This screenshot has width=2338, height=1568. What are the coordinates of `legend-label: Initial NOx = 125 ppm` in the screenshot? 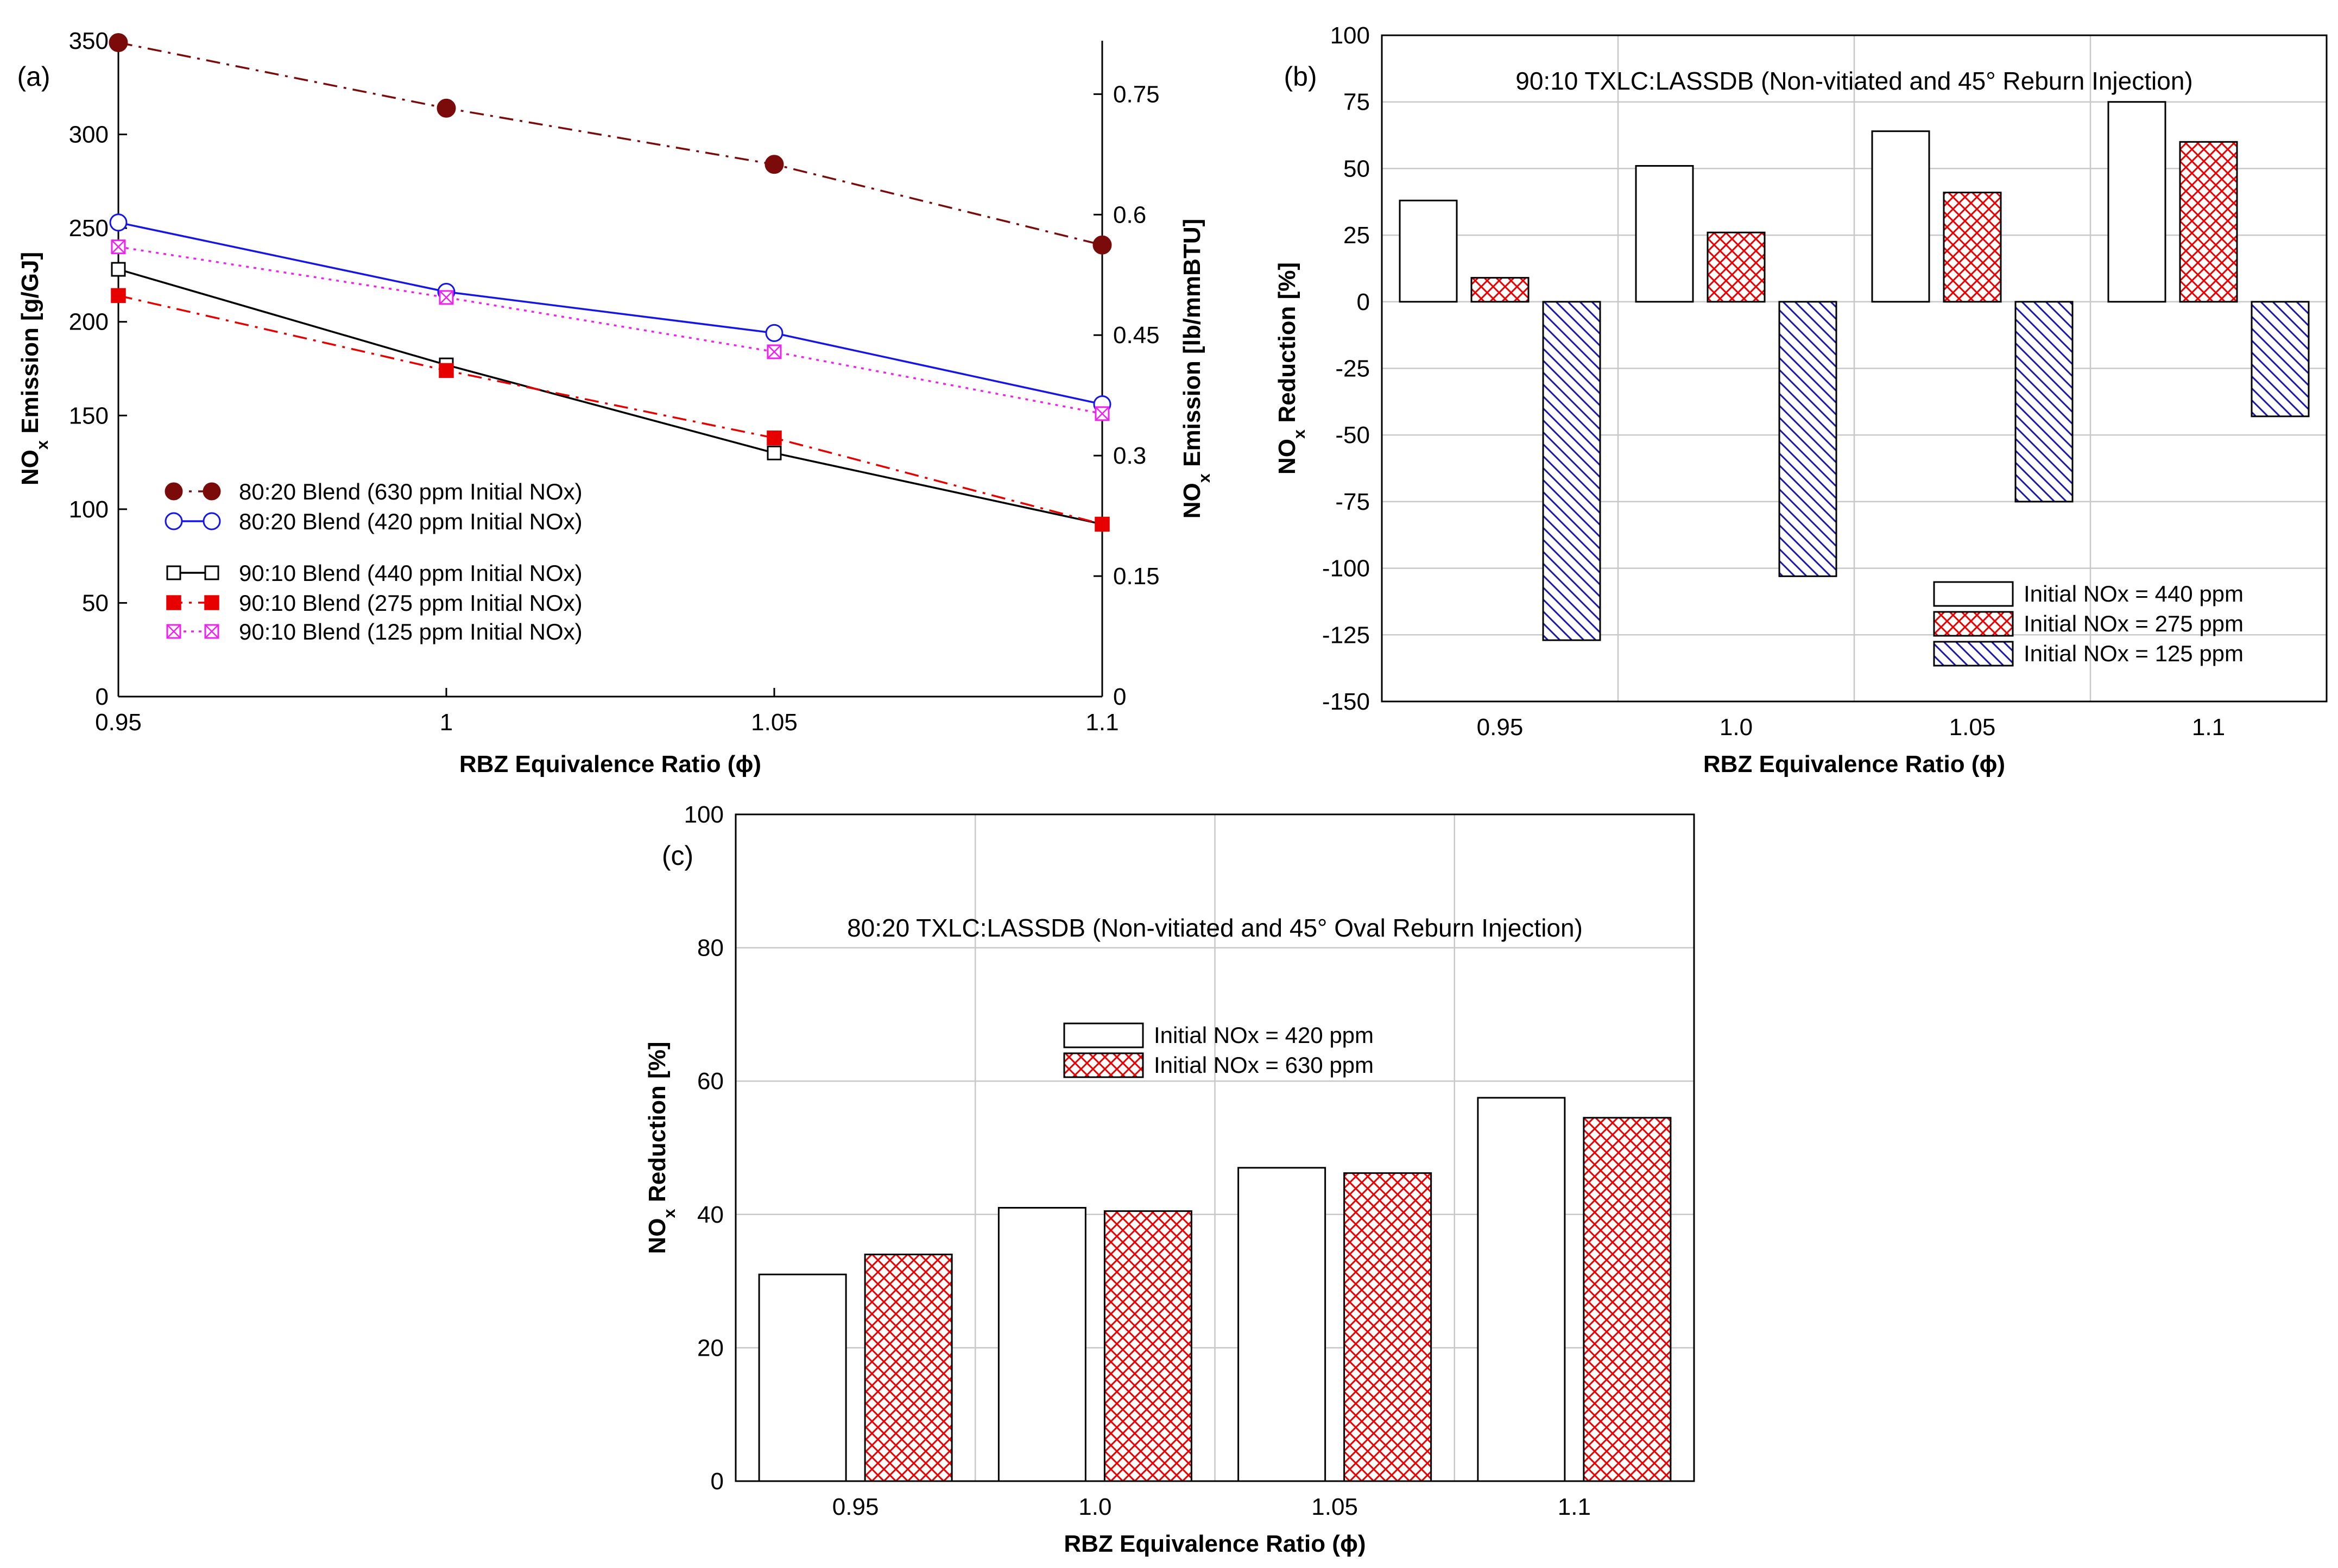 It's located at (2134, 653).